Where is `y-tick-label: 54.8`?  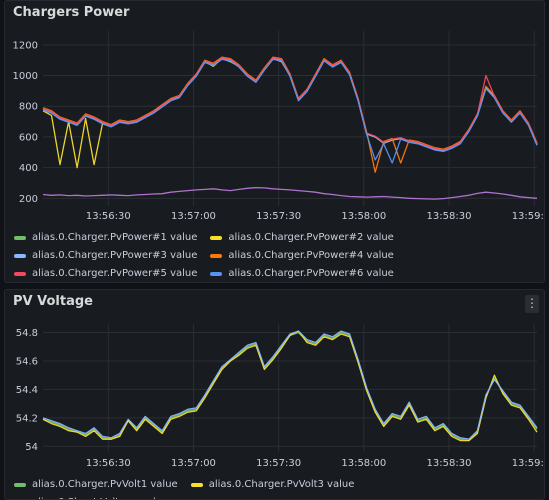 y-tick-label: 54.8 is located at coordinates (27, 333).